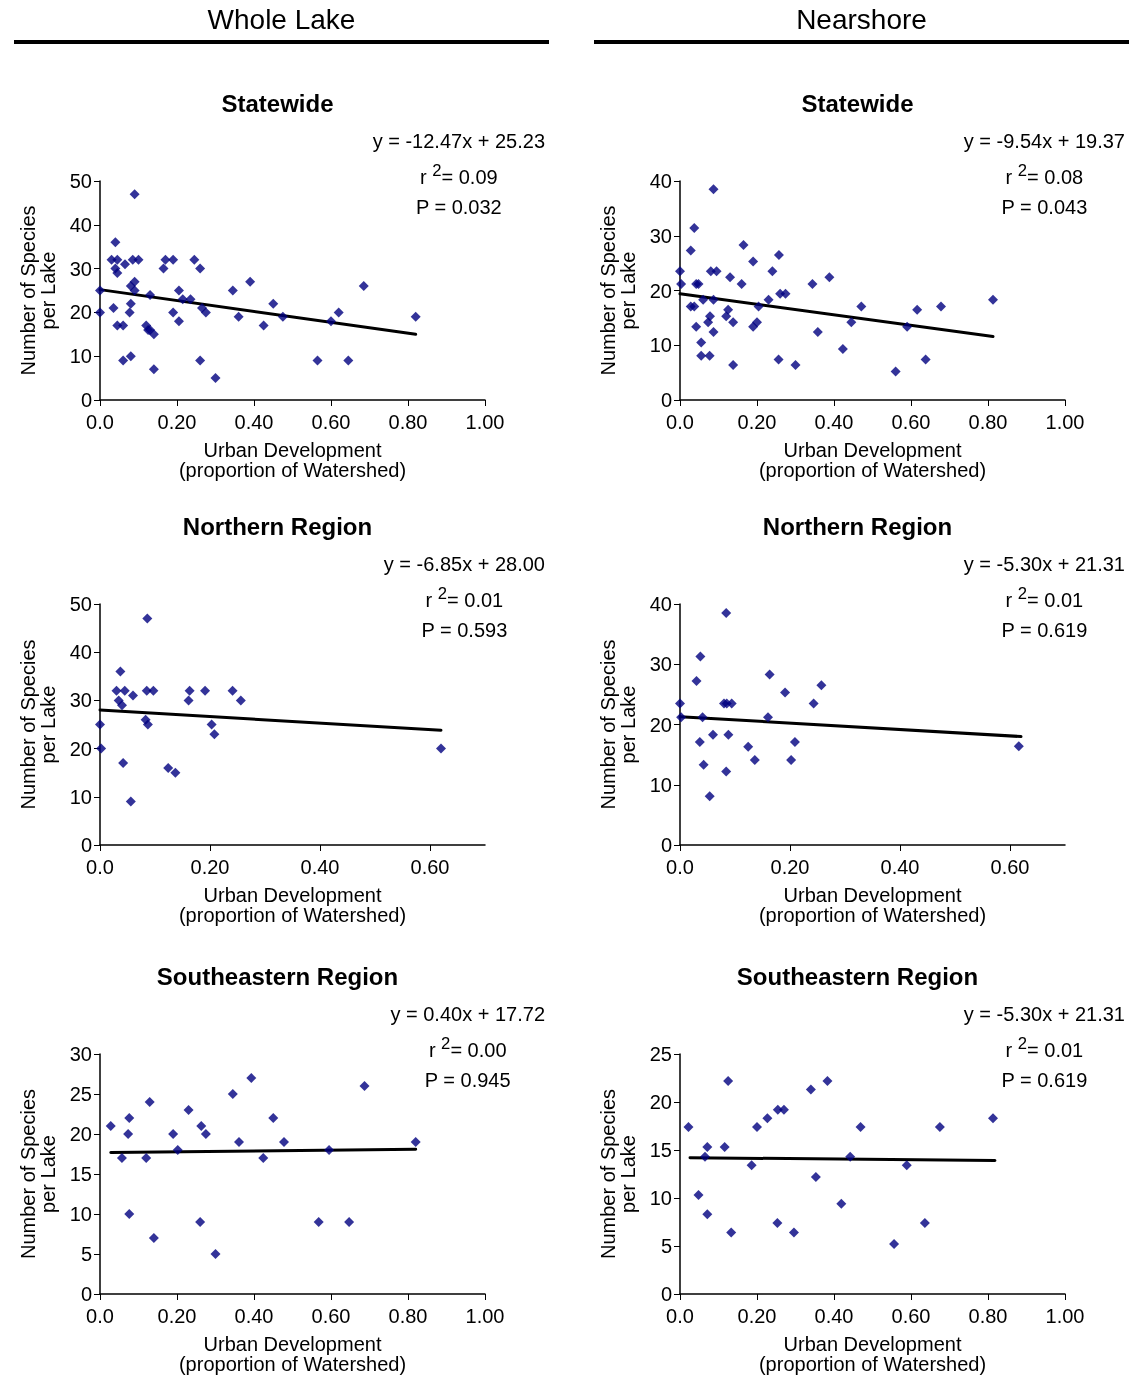 The height and width of the screenshot is (1384, 1135). I want to click on annotation: r $^{2}$= 0.09, so click(459, 174).